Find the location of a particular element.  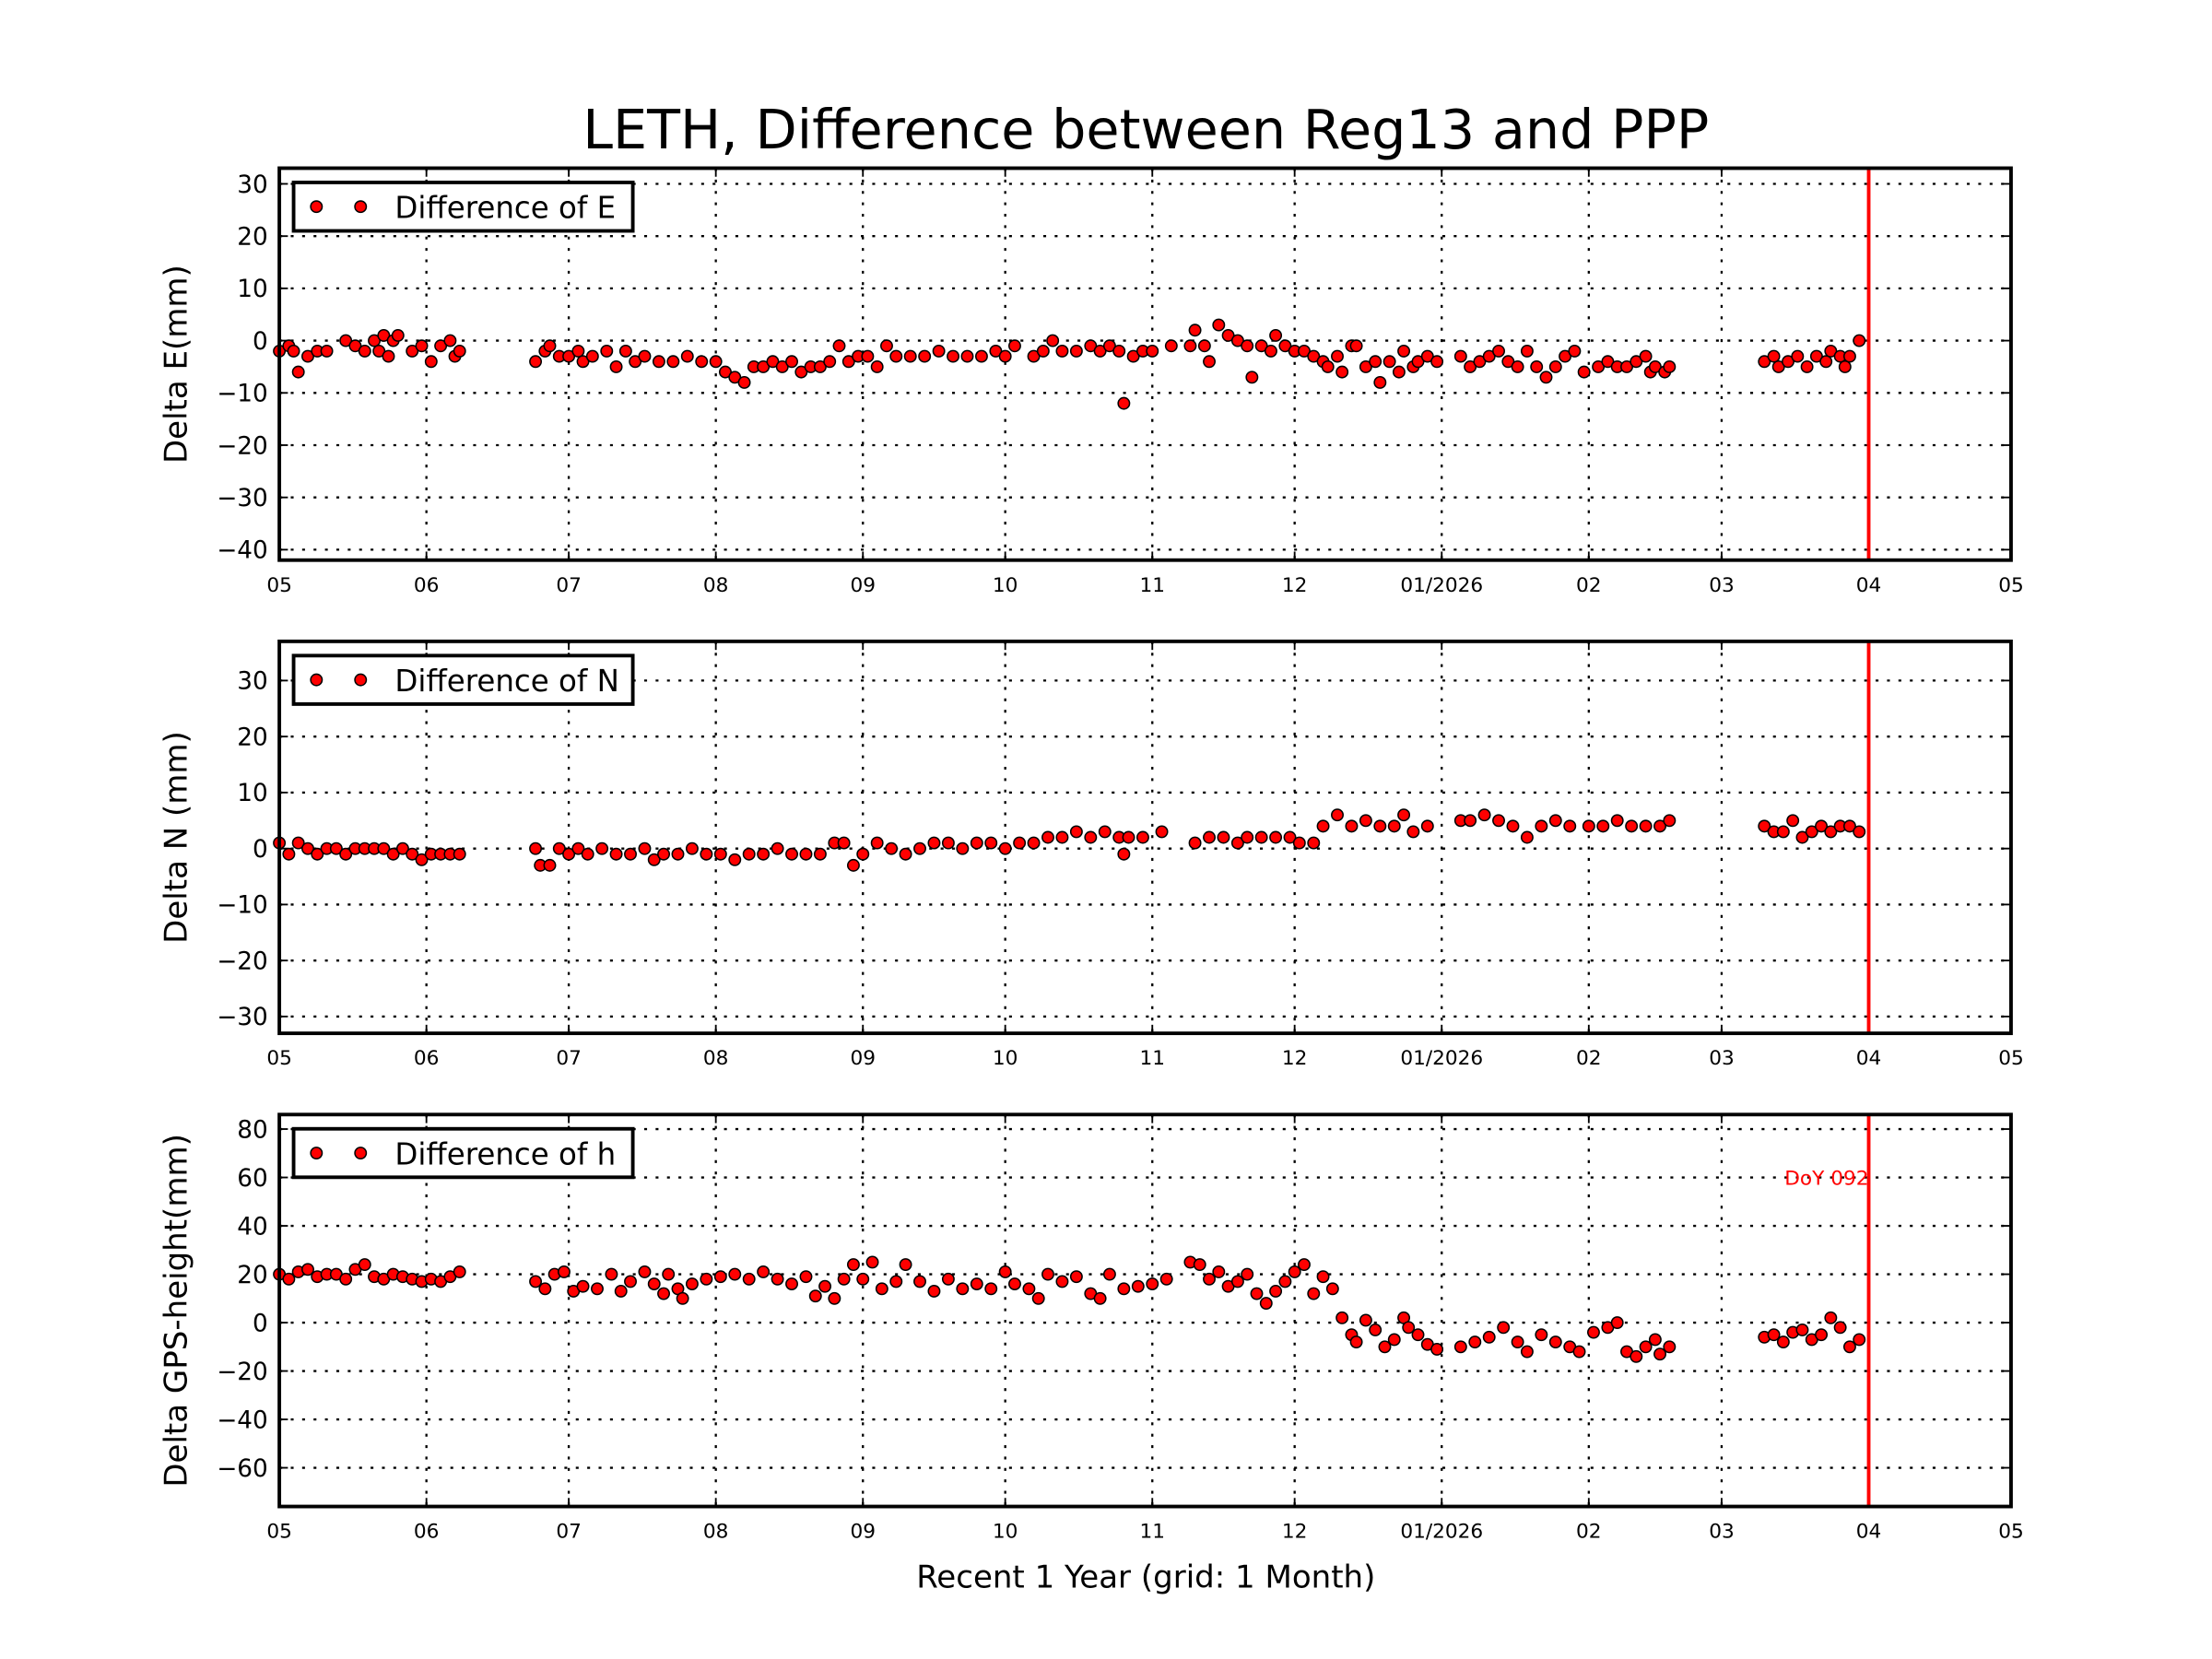

x-tick-label: 12 is located at coordinates (1295, 1058).